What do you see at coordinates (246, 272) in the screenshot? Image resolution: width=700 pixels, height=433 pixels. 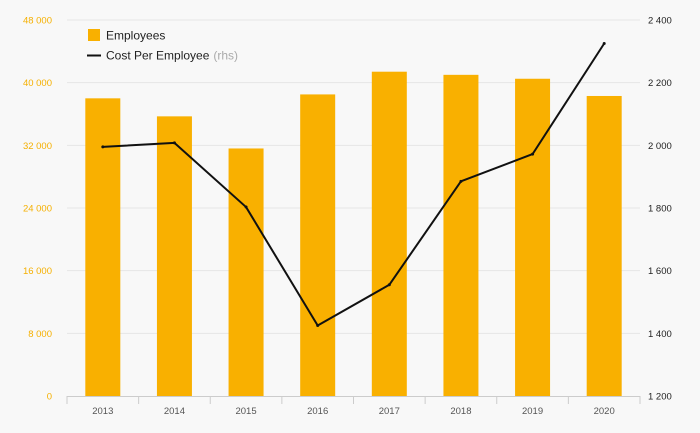 I see `bar-employees-2015` at bounding box center [246, 272].